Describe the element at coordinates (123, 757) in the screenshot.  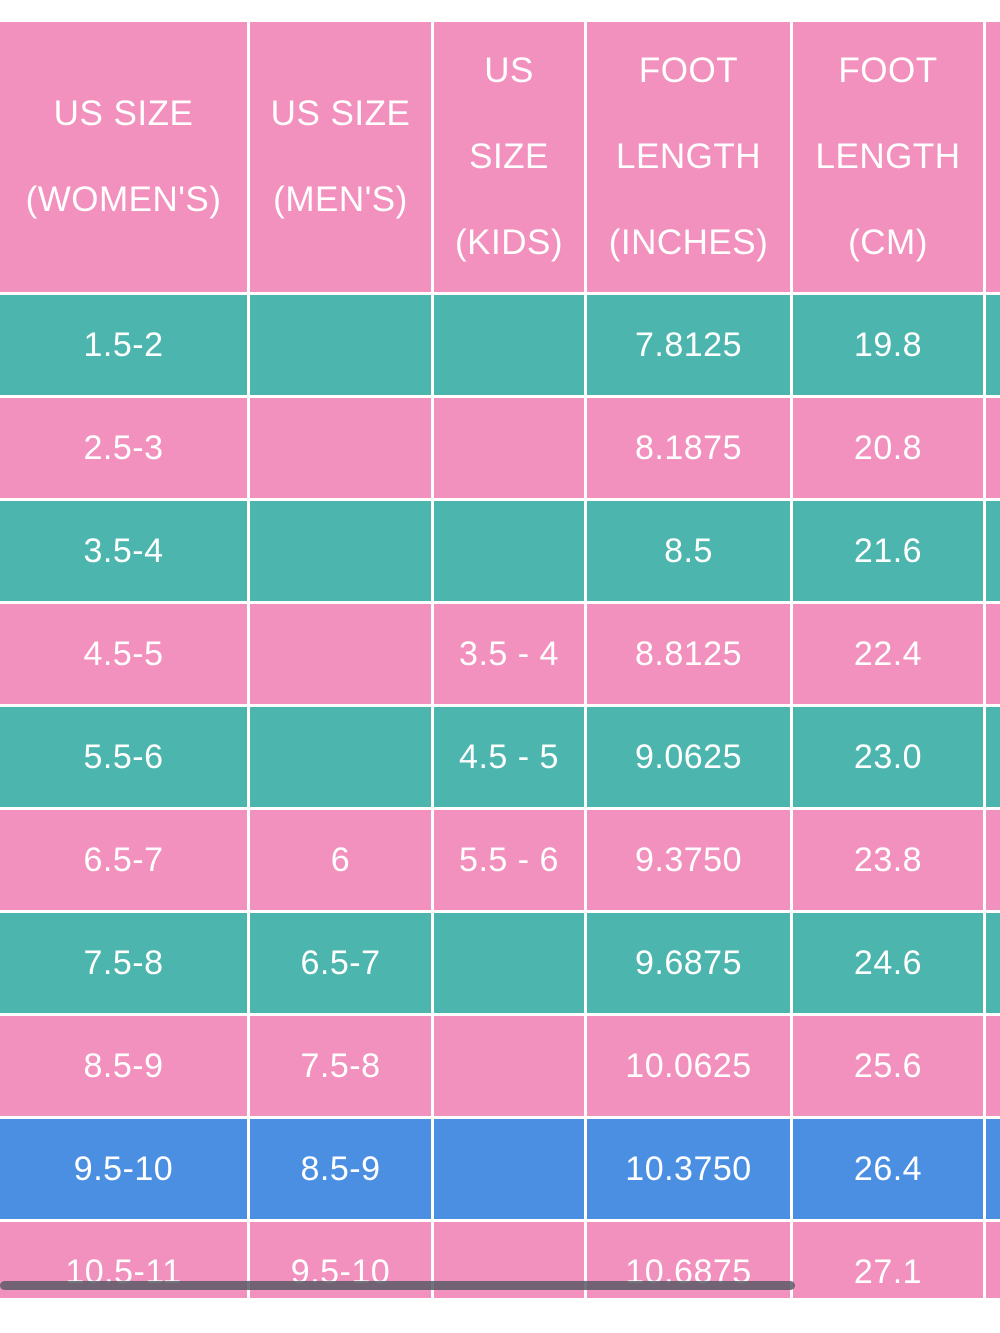
I see `cell-womens-size: 5.5-6` at that location.